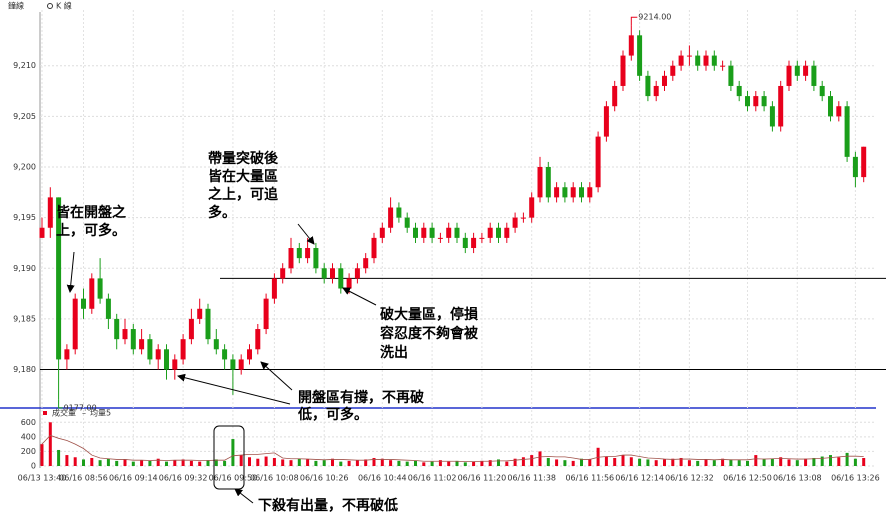  Describe the element at coordinates (243, 158) in the screenshot. I see `annotation-text: 帶量突破後` at that location.